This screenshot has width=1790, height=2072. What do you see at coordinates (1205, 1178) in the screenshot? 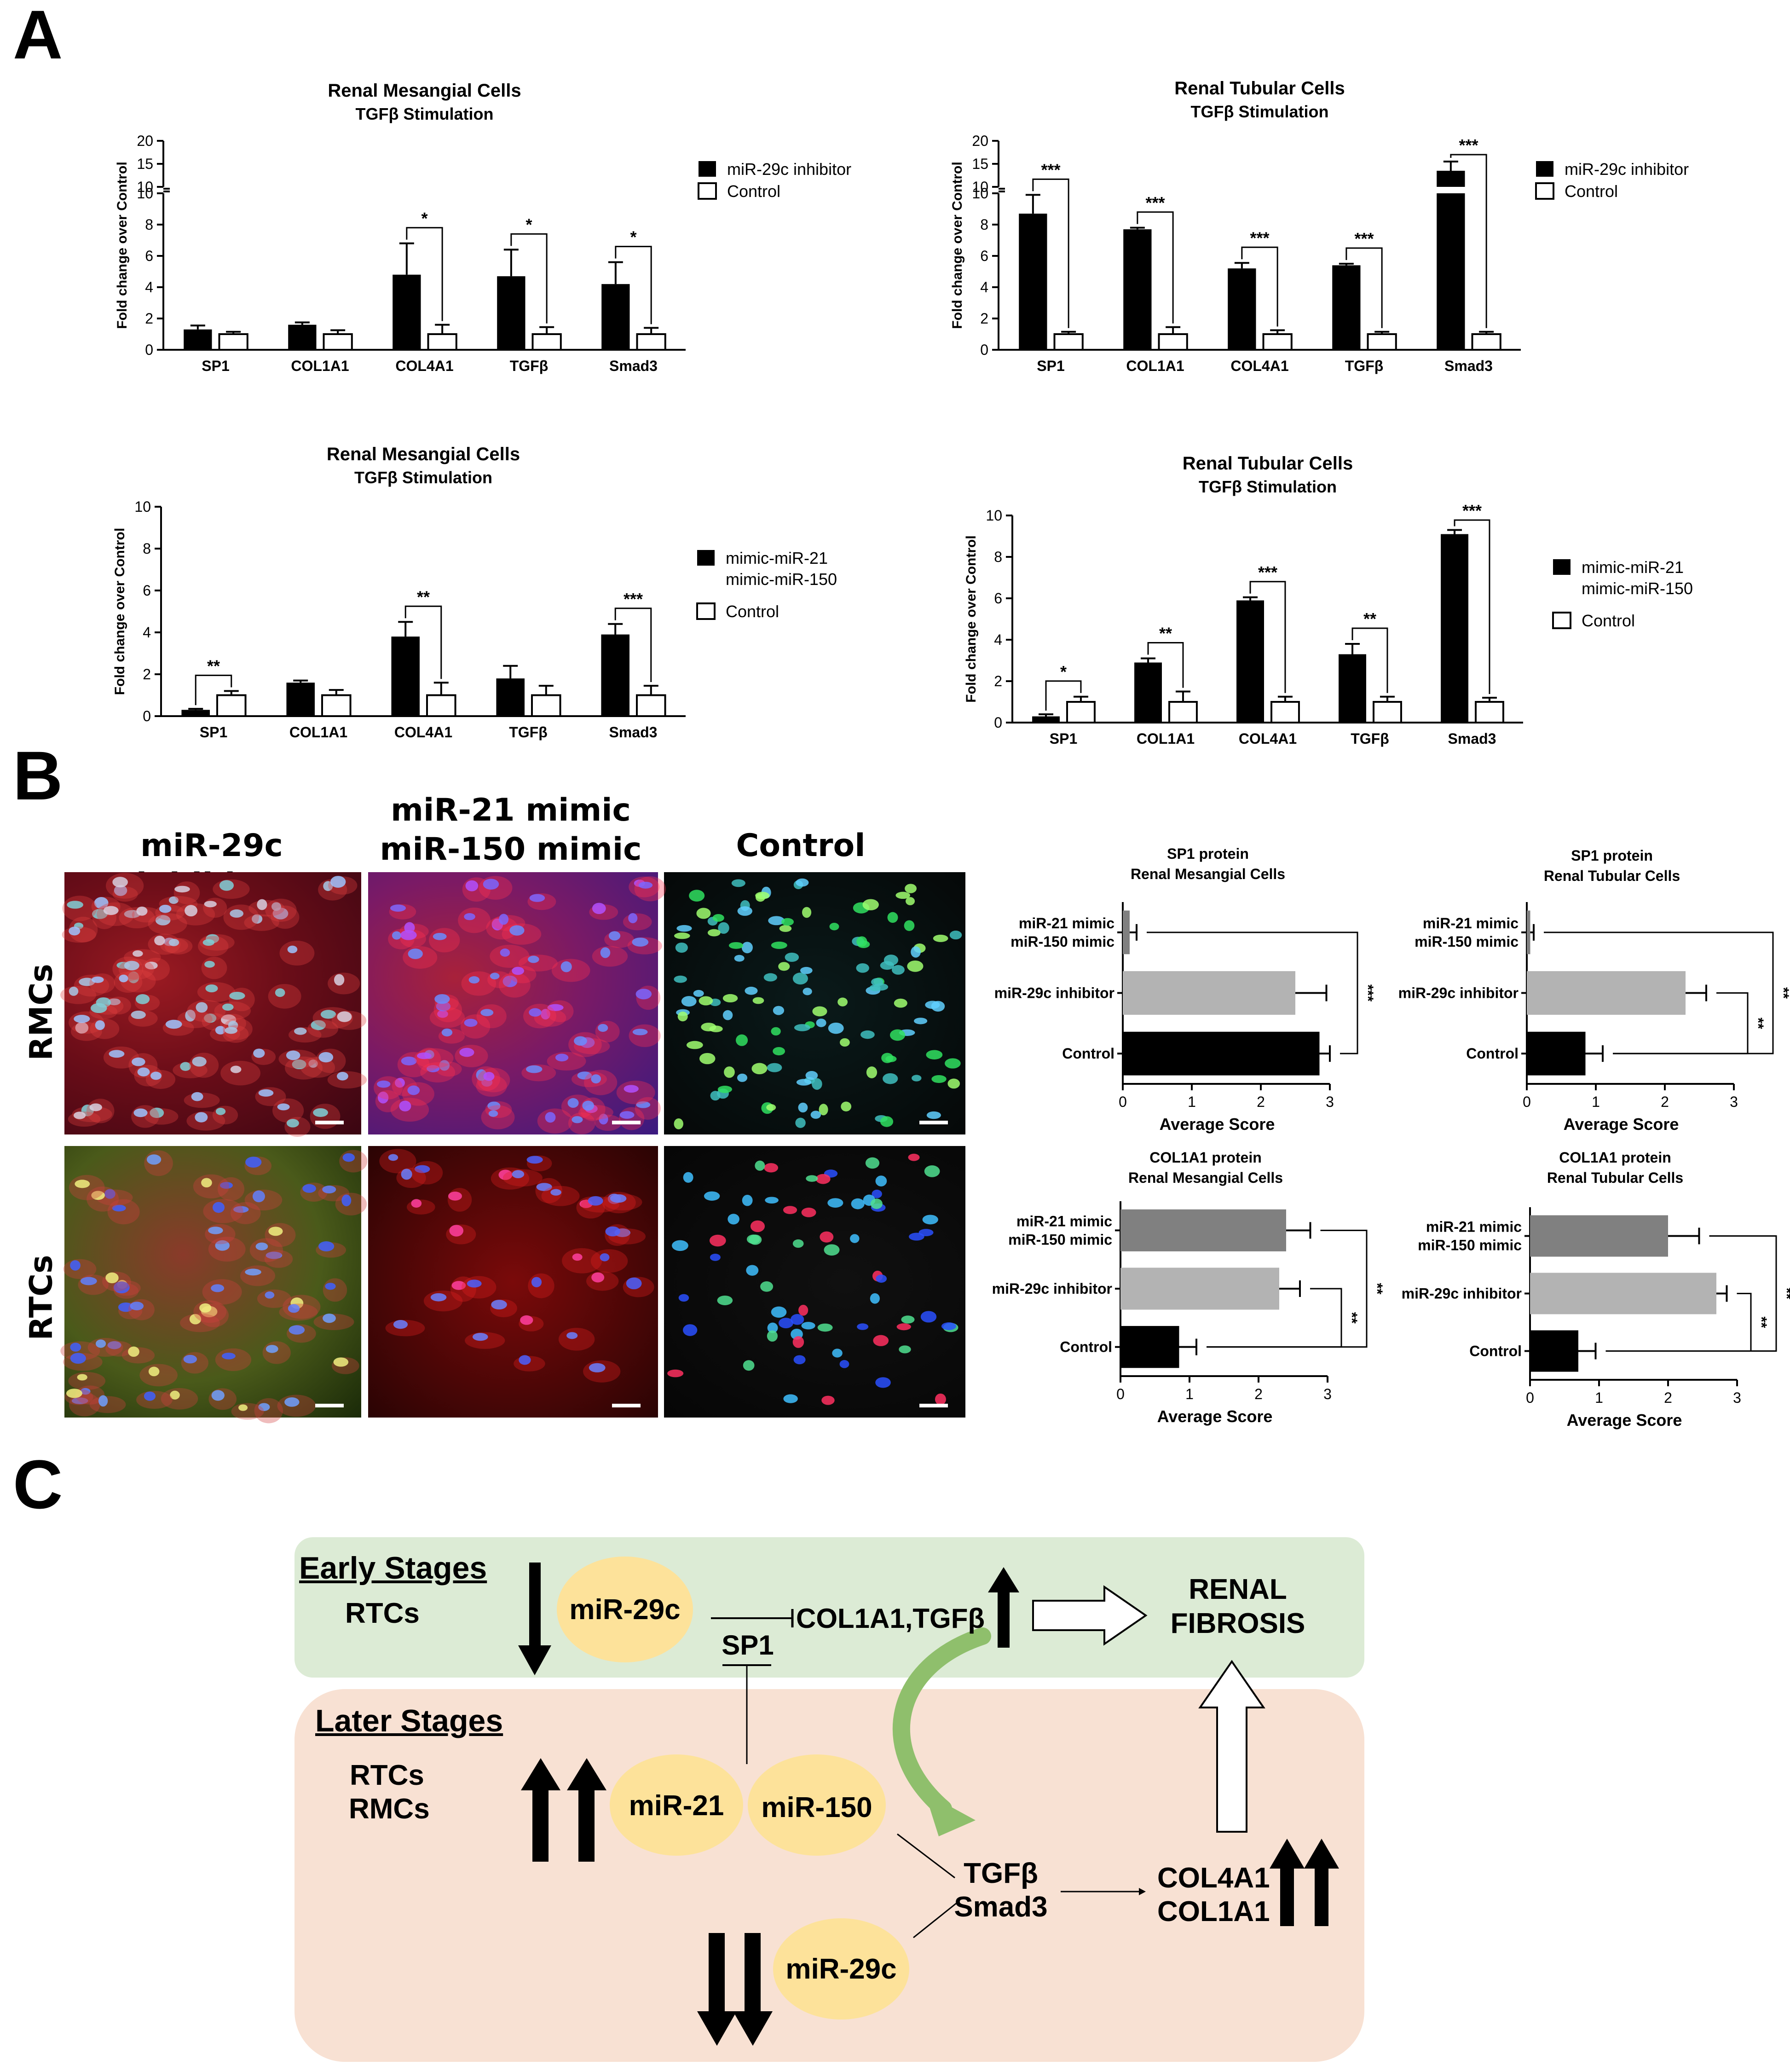
I see `chart-subtitle: Renal Mesangial Cells` at bounding box center [1205, 1178].